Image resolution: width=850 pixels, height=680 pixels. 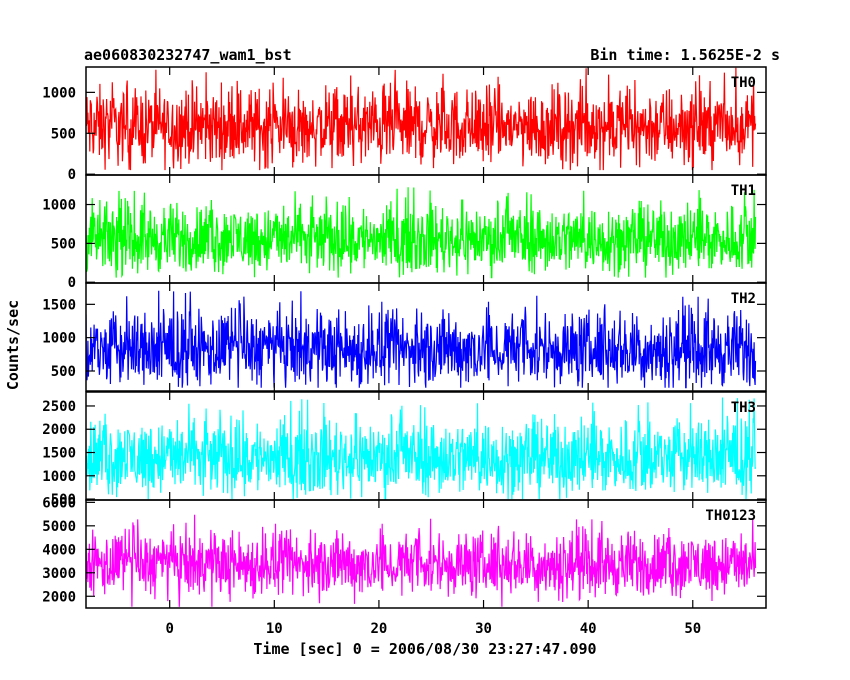 What do you see at coordinates (169, 629) in the screenshot?
I see `x-tick-label: 0` at bounding box center [169, 629].